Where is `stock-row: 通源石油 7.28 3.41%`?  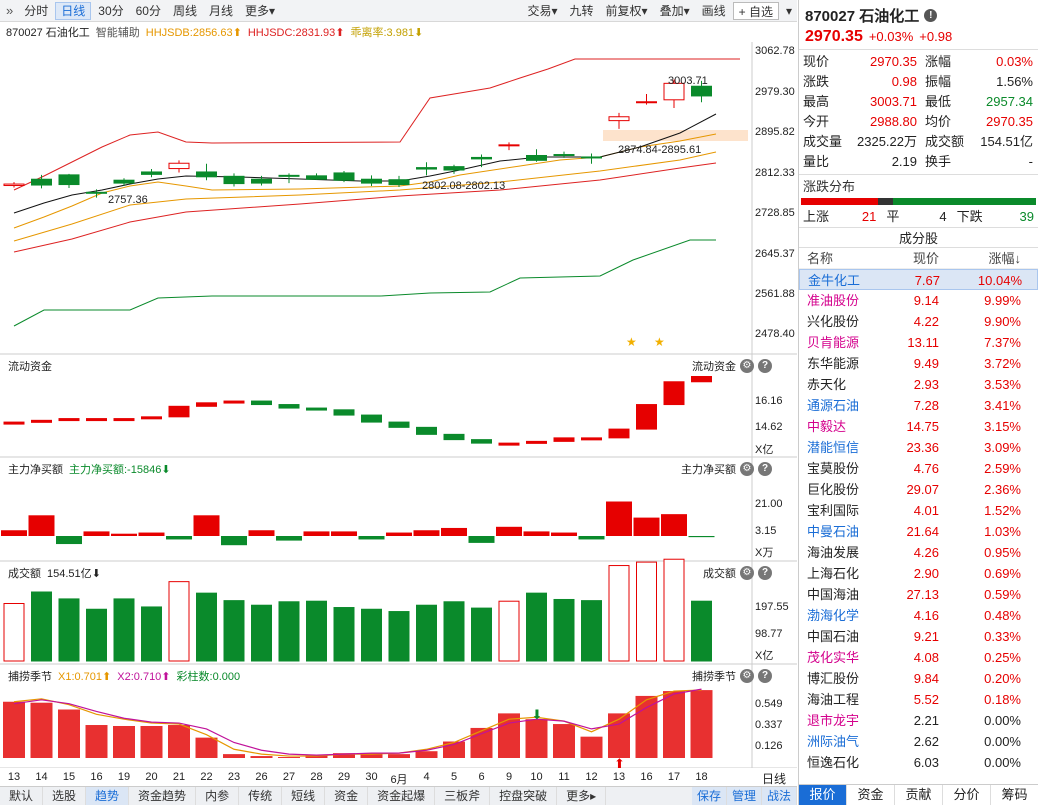 stock-row: 通源石油 7.28 3.41% is located at coordinates (918, 405).